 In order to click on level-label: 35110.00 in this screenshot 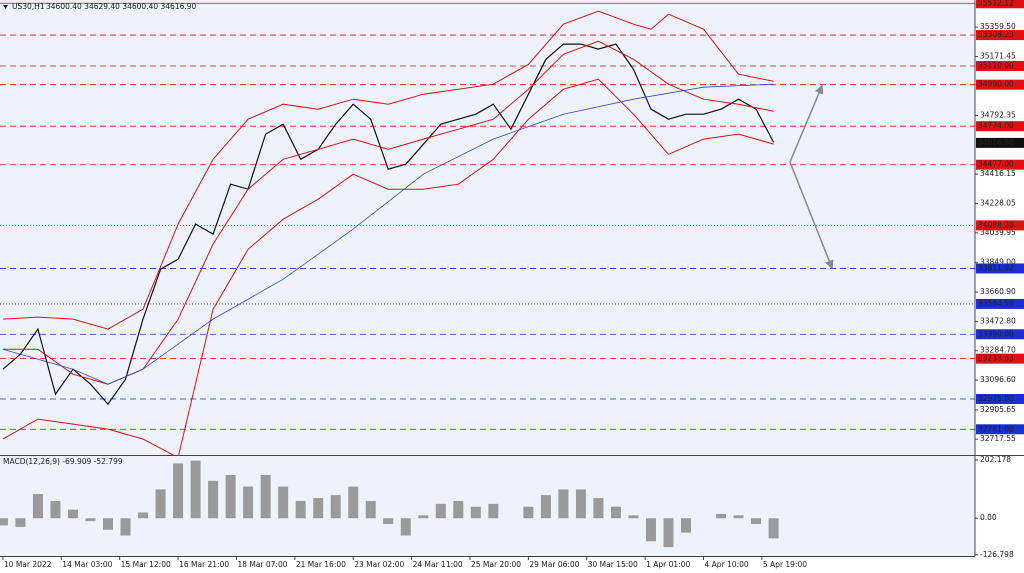, I will do `click(996, 65)`.